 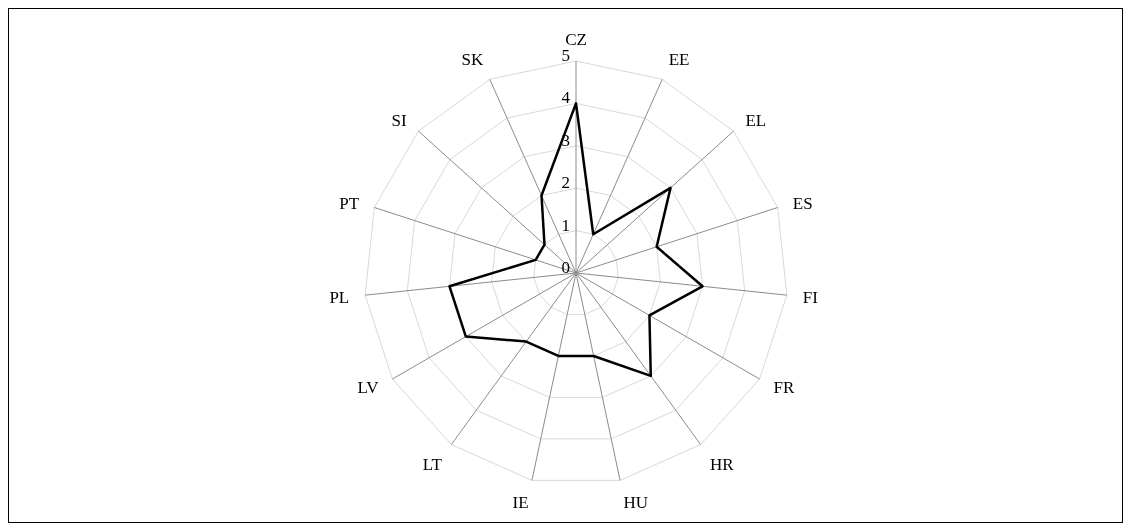 What do you see at coordinates (679, 59) in the screenshot?
I see `spoke-label: EE` at bounding box center [679, 59].